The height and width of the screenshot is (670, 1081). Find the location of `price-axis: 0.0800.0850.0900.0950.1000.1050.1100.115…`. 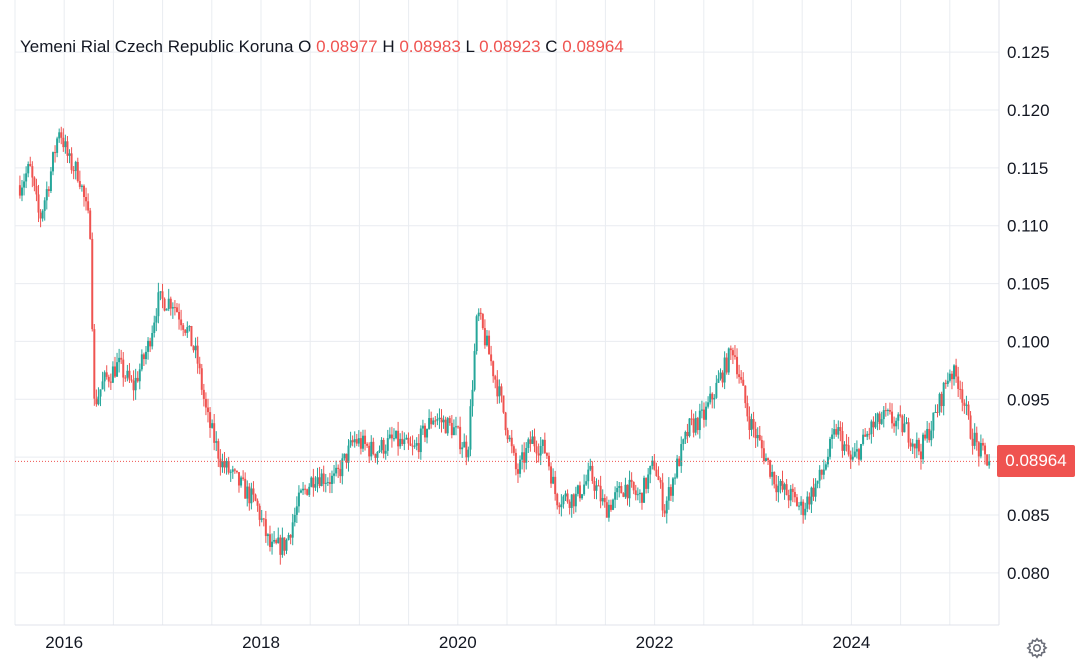

price-axis: 0.0800.0850.0900.0950.1000.1050.1100.115… is located at coordinates (1028, 313).